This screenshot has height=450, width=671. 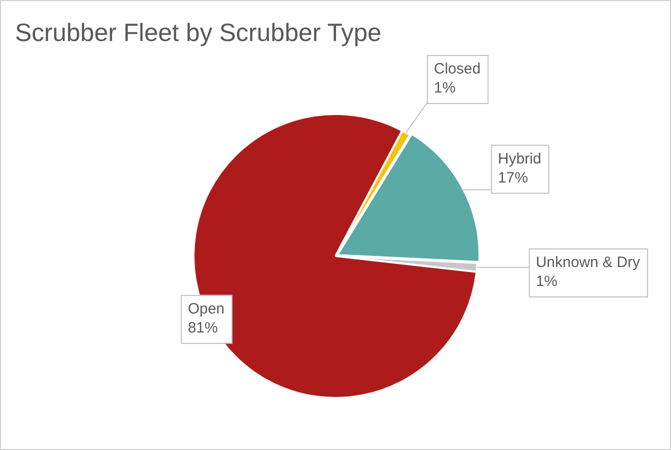 I want to click on slice-label: Open, so click(x=206, y=309).